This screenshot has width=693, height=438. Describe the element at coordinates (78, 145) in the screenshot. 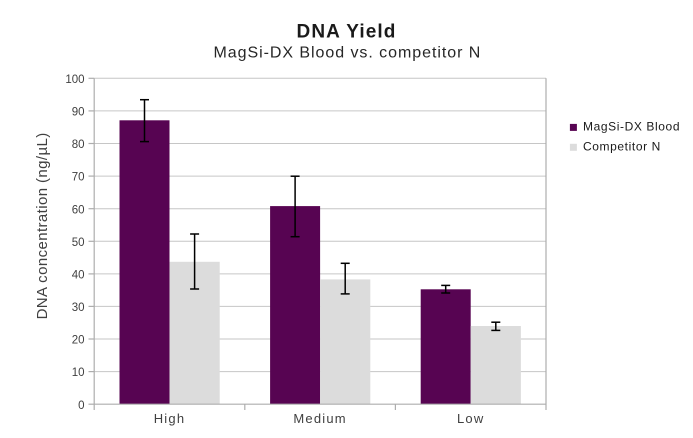

I see `svg-text: 80` at that location.